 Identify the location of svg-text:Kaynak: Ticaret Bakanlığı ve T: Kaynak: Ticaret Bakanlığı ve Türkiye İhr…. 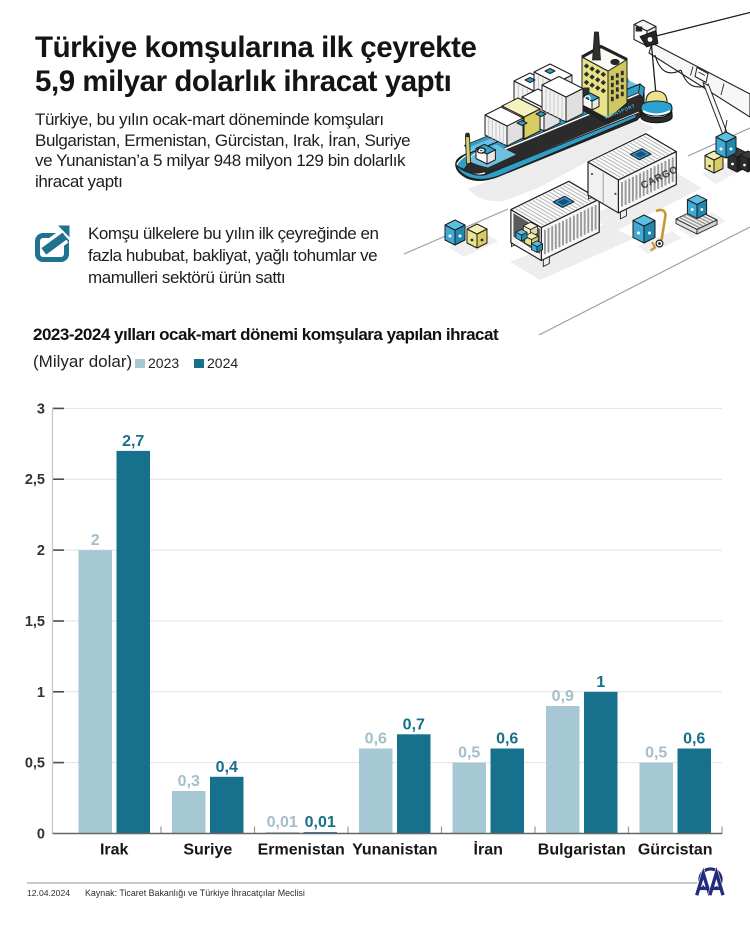
(195, 893).